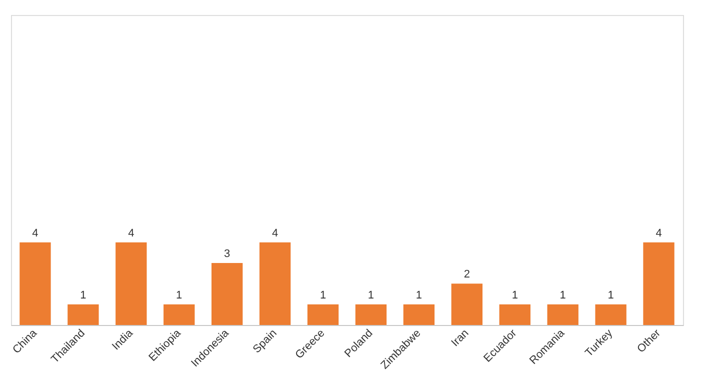  Describe the element at coordinates (467, 274) in the screenshot. I see `data-label: 2` at that location.